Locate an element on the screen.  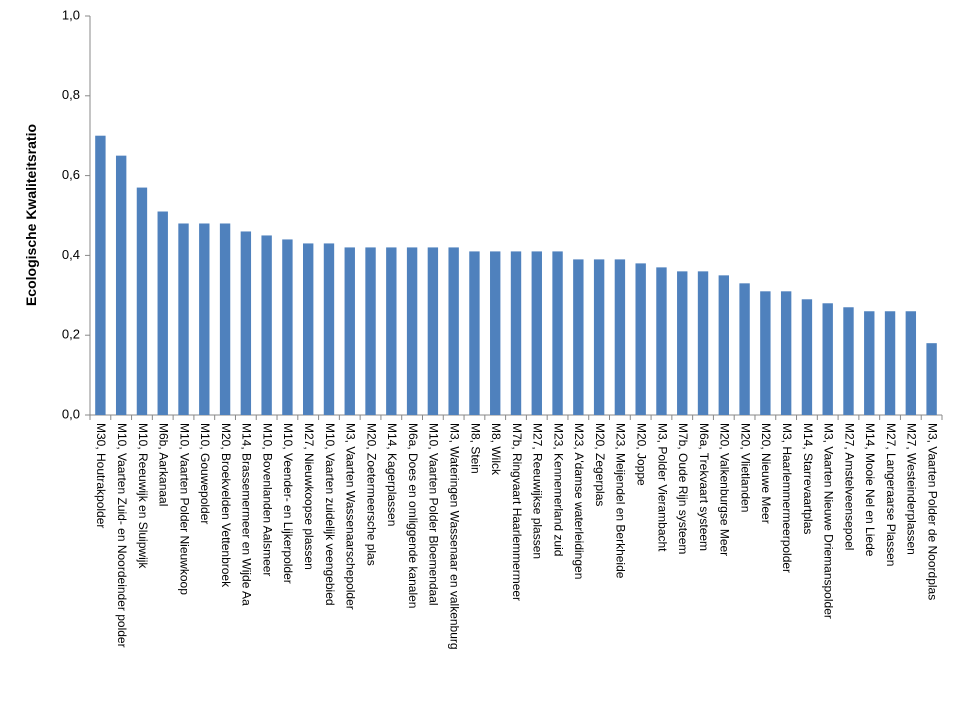
x-tick-label: M20, Vlietlanden is located at coordinates (745, 467).